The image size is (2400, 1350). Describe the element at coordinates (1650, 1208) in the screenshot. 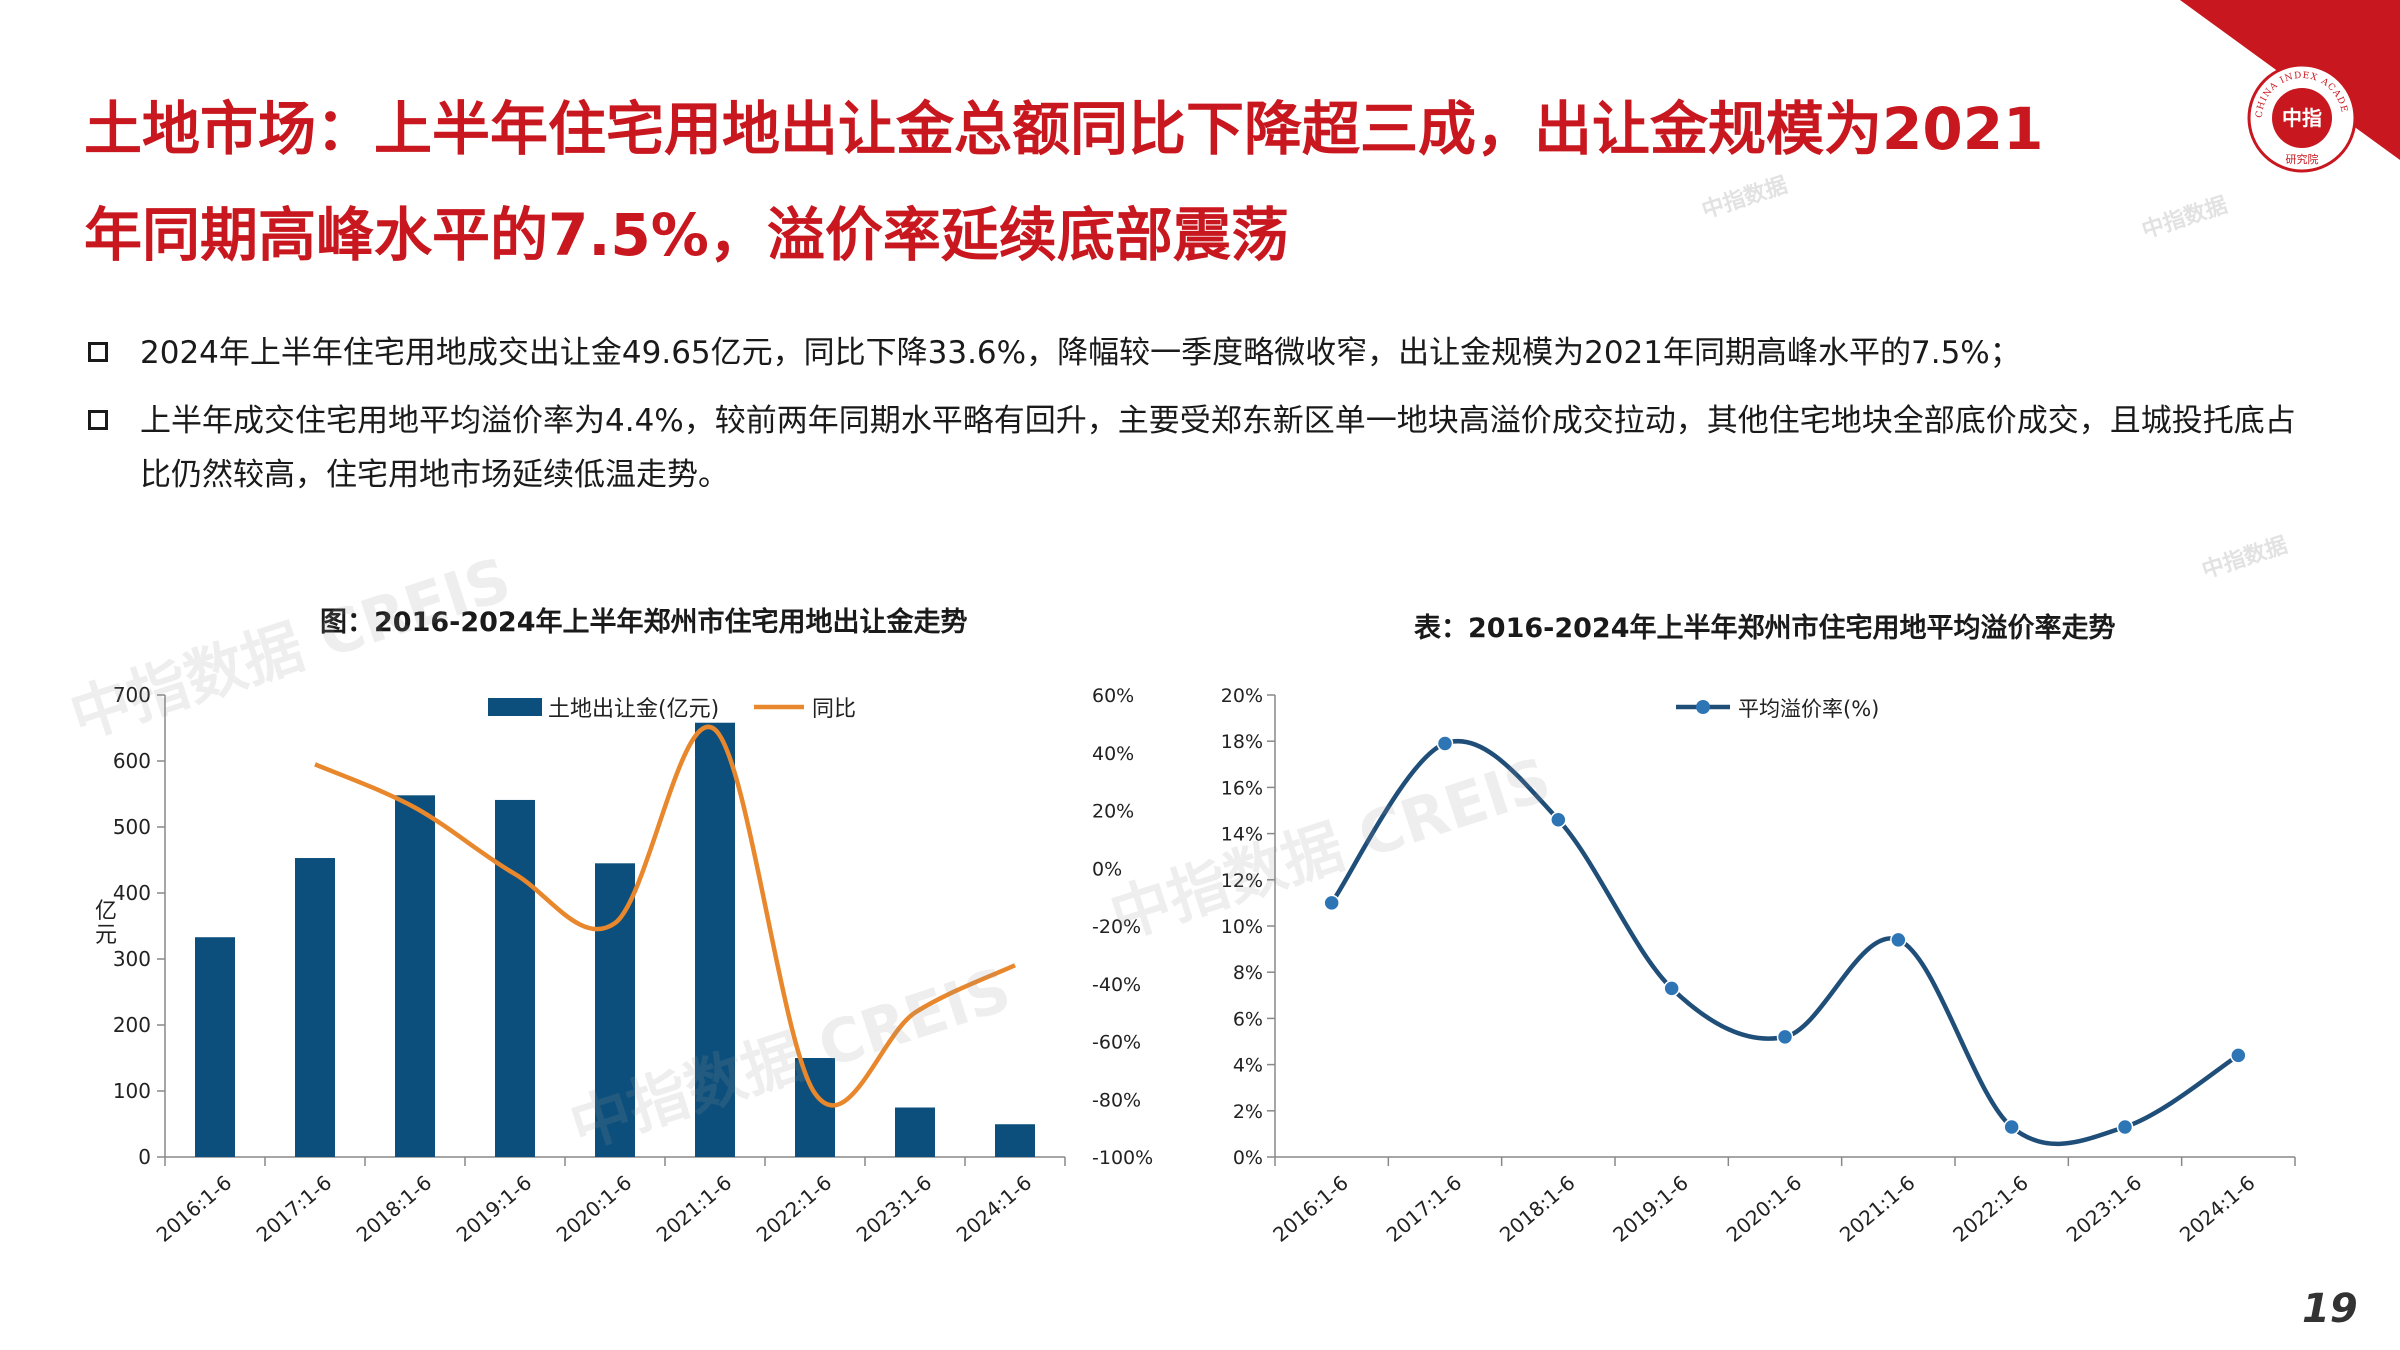

I see `x-tick-label: 2019:1-6` at that location.